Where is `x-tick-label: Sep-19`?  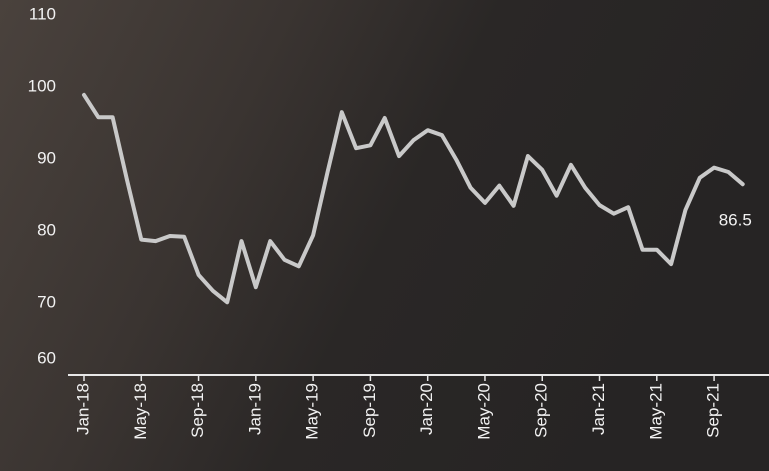 x-tick-label: Sep-19 is located at coordinates (369, 410).